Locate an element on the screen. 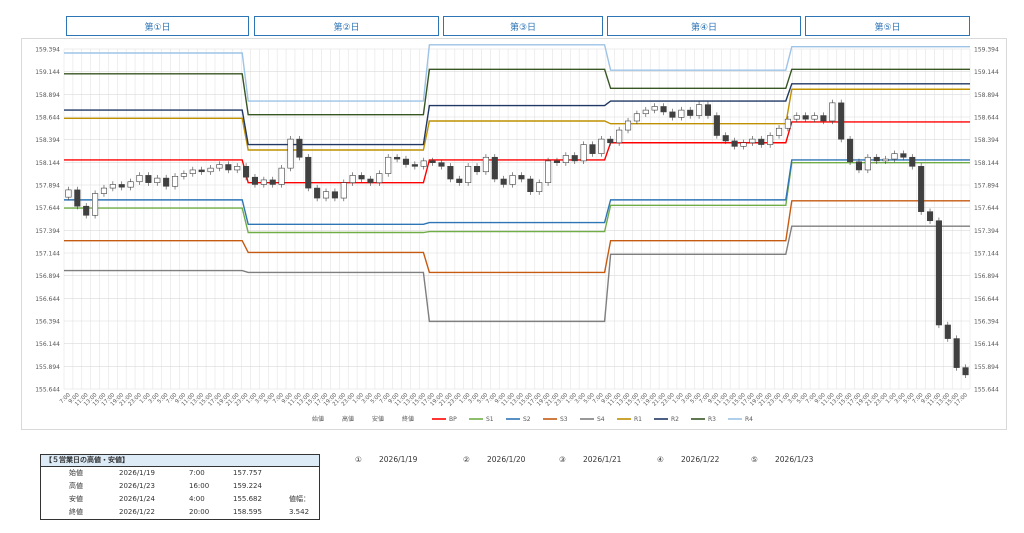 Image resolution: width=1024 pixels, height=533 pixels. y-tick-label-left: 156.394 is located at coordinates (47, 322).